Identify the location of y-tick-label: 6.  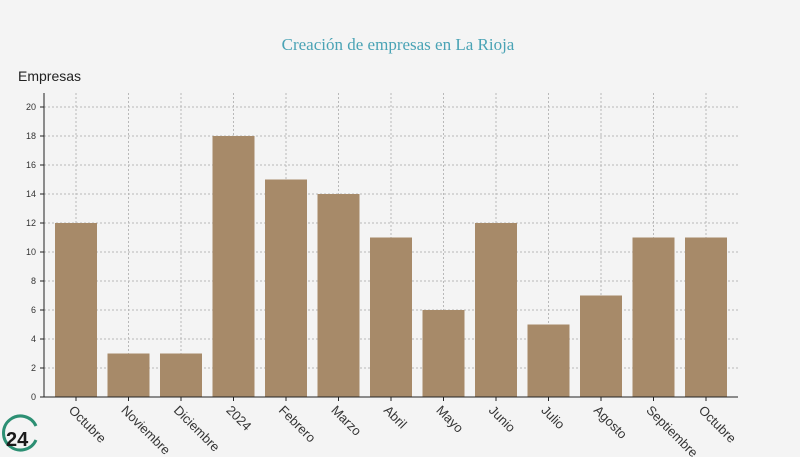
(33, 310).